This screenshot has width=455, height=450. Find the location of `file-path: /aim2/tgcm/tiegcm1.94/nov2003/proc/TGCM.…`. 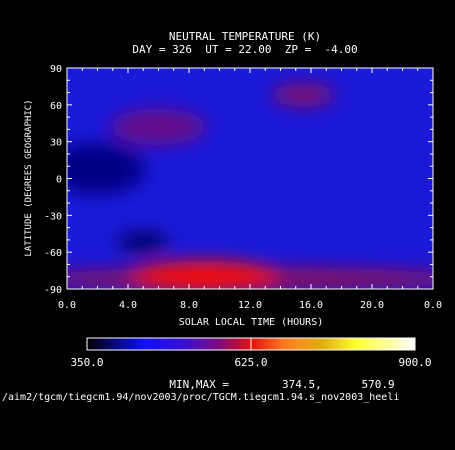

file-path: /aim2/tgcm/tiegcm1.94/nov2003/proc/TGCM.… is located at coordinates (200, 397).